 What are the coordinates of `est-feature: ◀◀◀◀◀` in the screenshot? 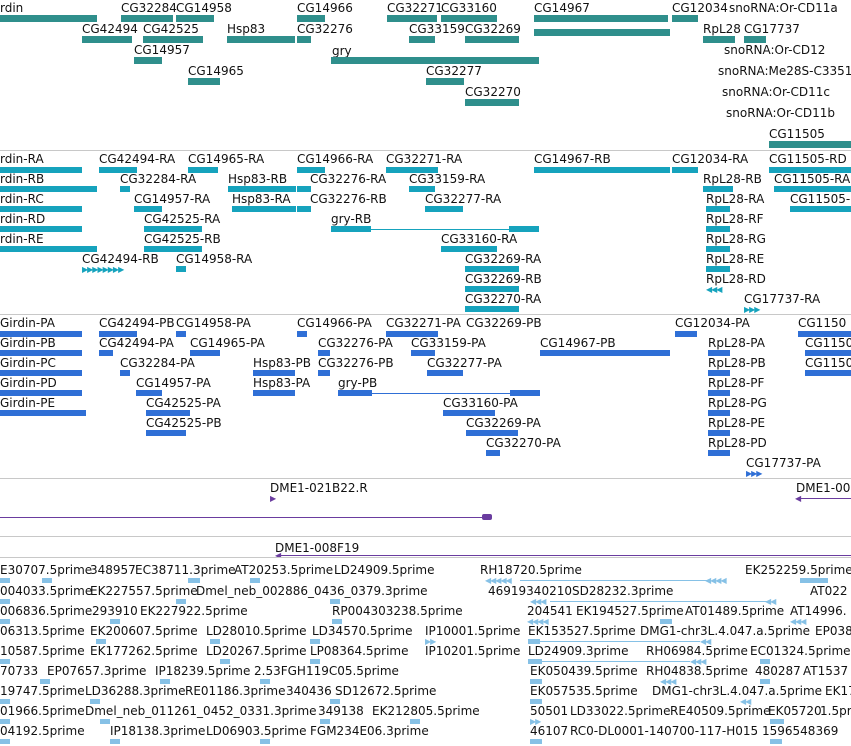 It's located at (498, 580).